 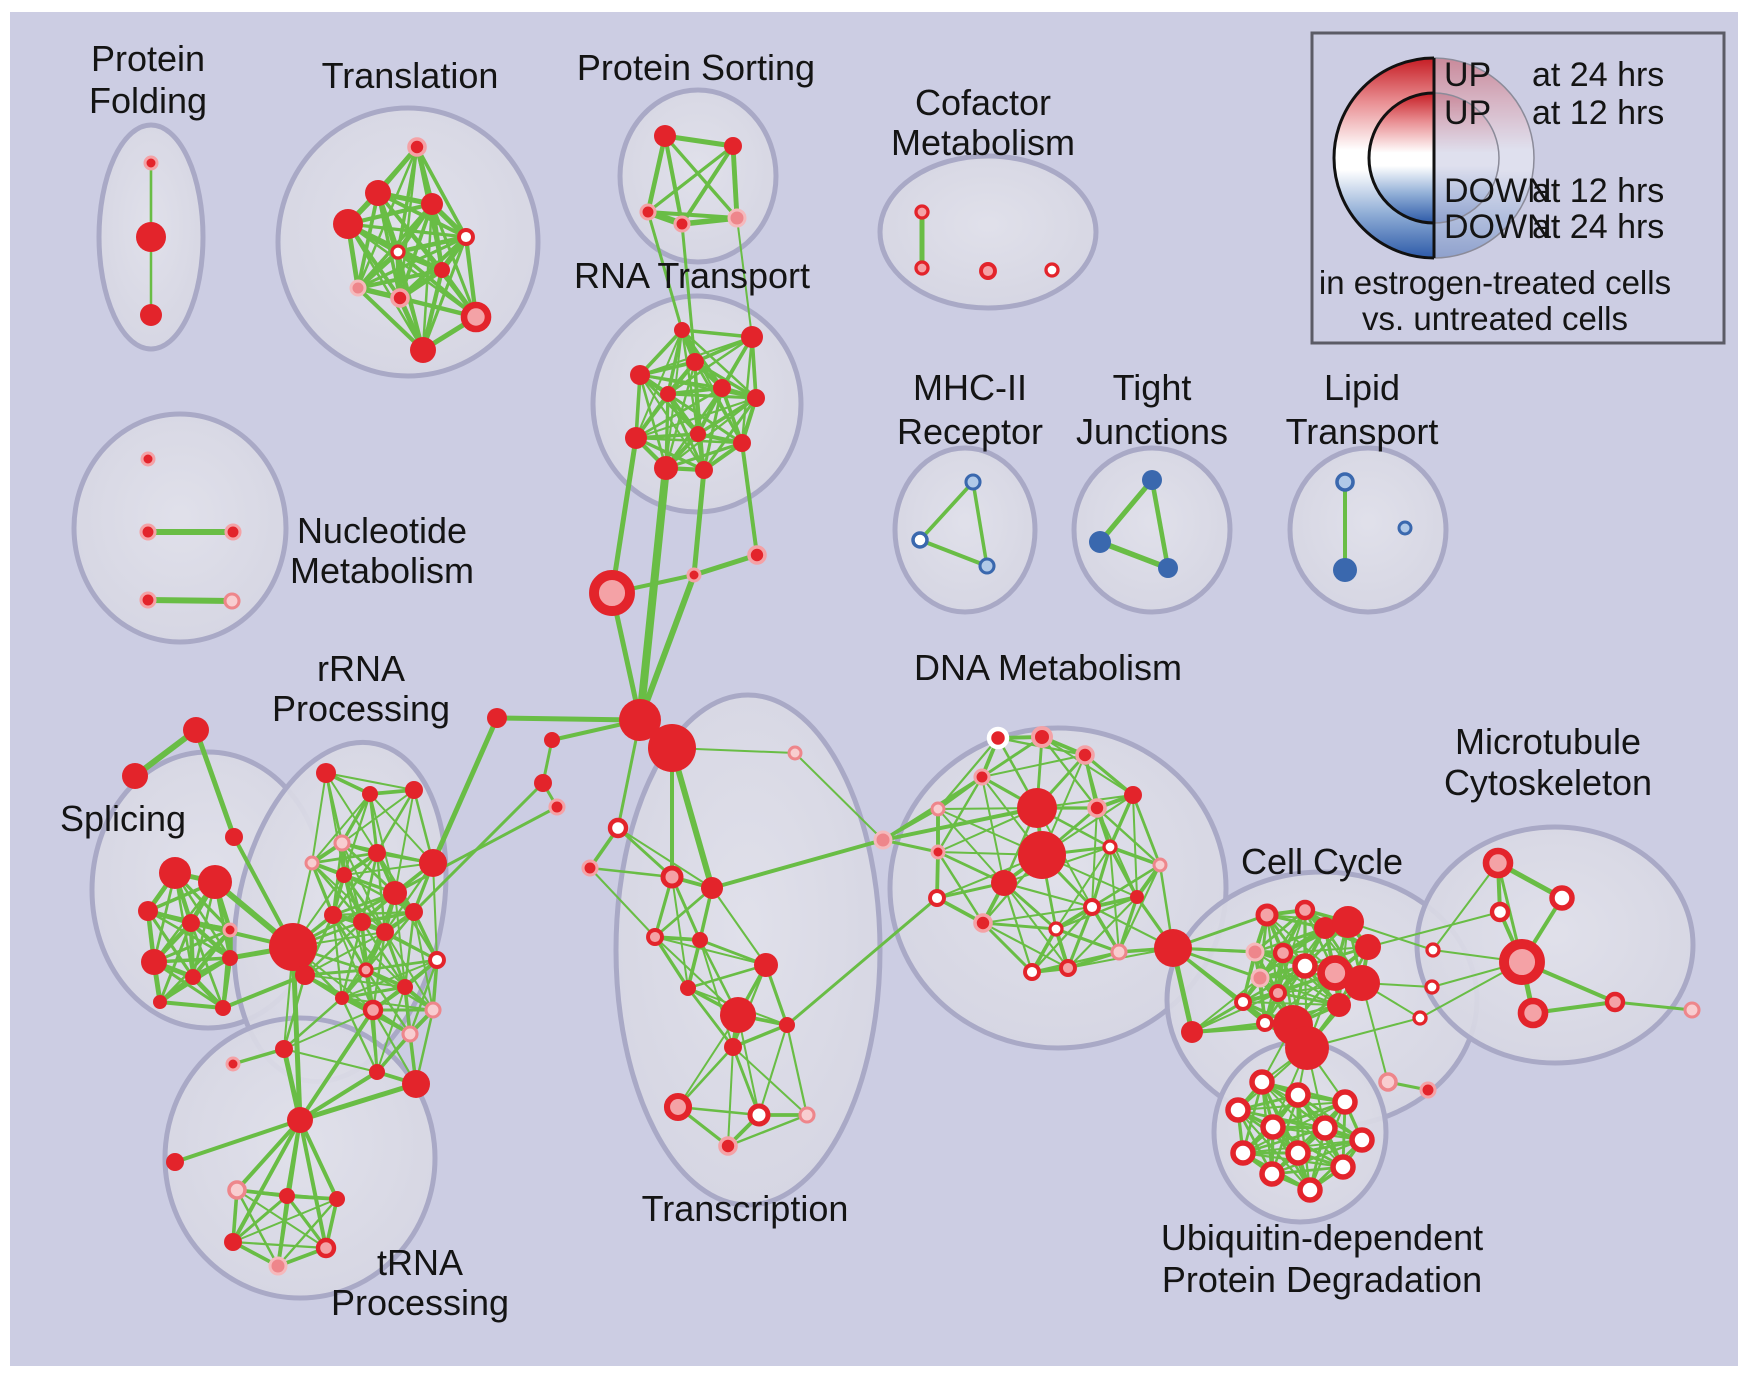 I want to click on cluster-label-lipid-transport: Transport, so click(x=1362, y=431).